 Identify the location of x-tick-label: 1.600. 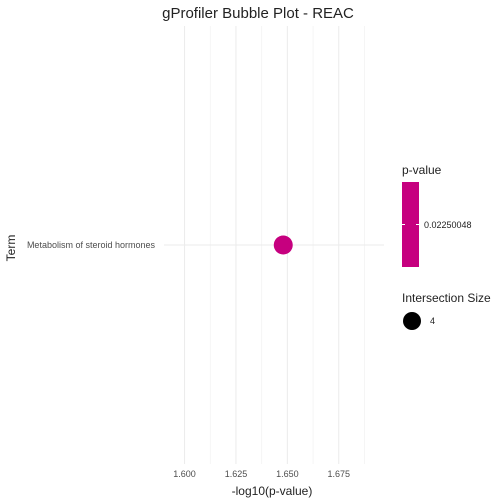
(184, 474).